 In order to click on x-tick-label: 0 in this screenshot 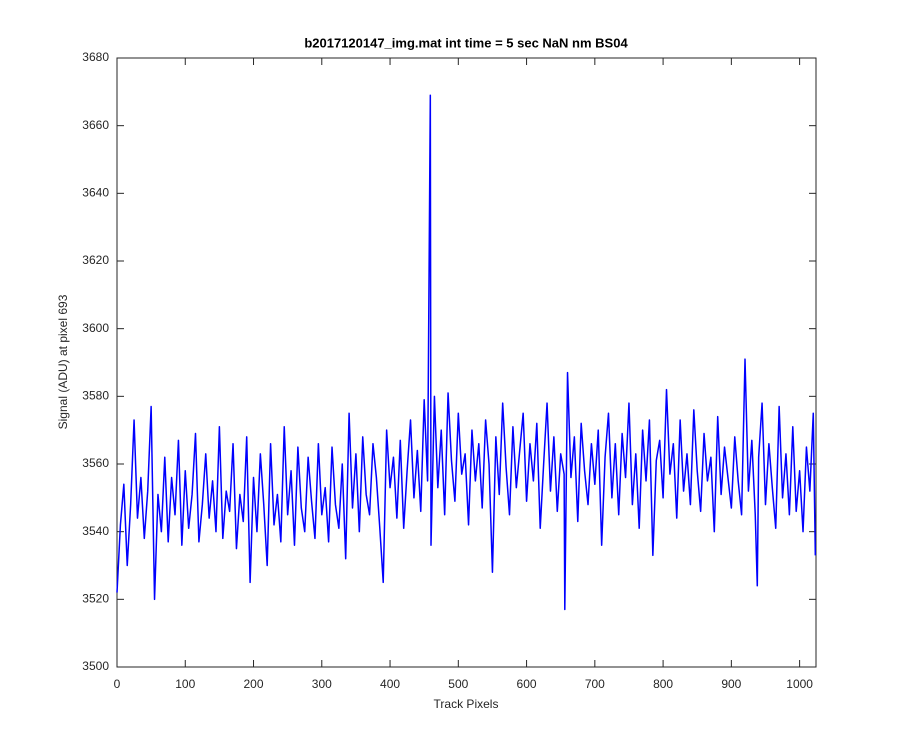, I will do `click(117, 684)`.